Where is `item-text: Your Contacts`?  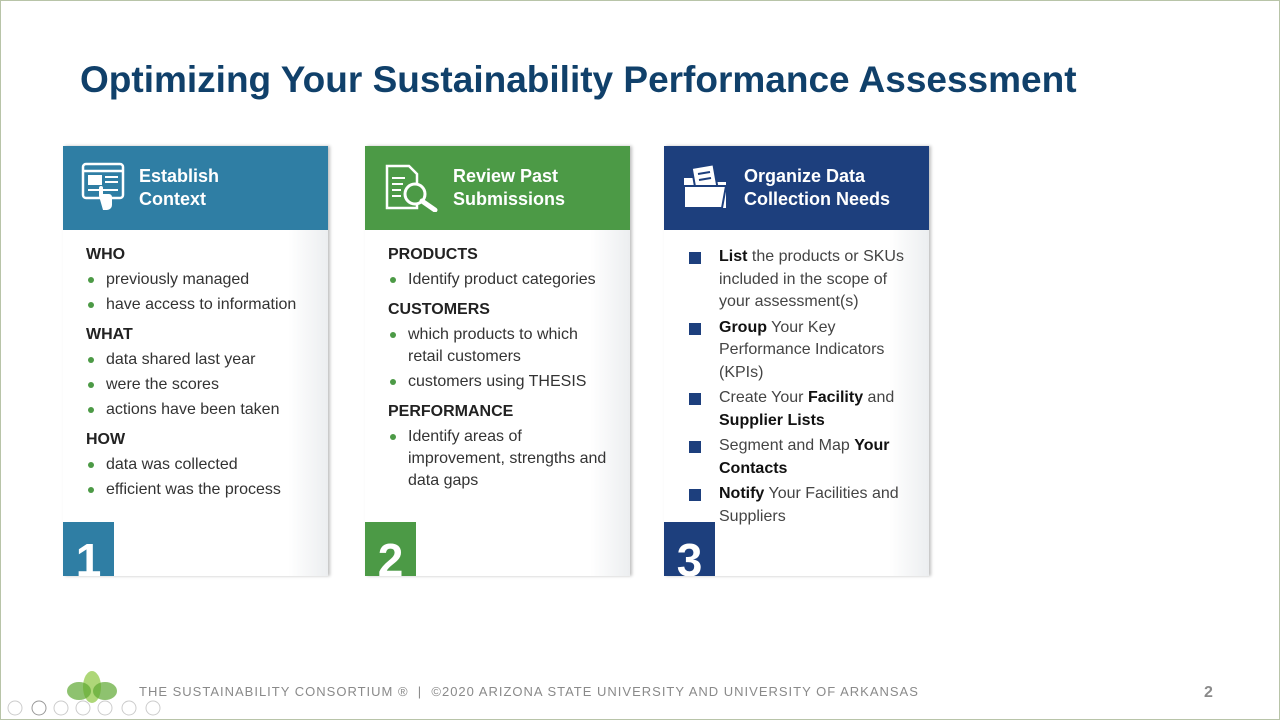
item-text: Your Contacts is located at coordinates (804, 457).